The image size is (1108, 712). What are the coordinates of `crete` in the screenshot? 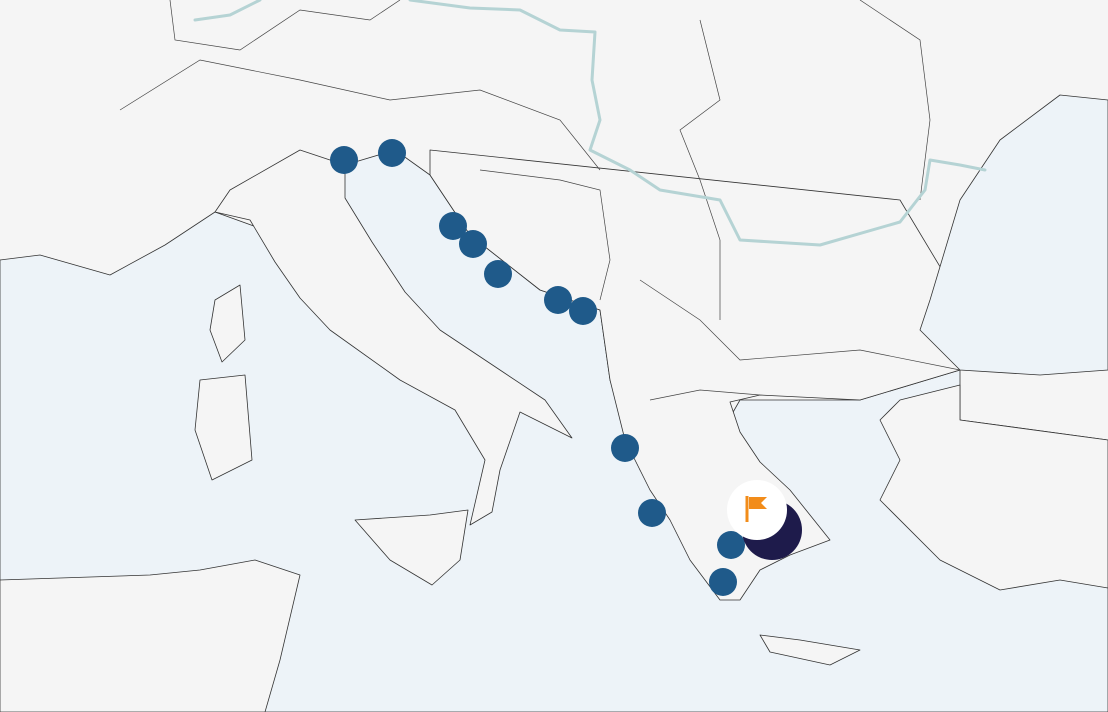 It's located at (810, 650).